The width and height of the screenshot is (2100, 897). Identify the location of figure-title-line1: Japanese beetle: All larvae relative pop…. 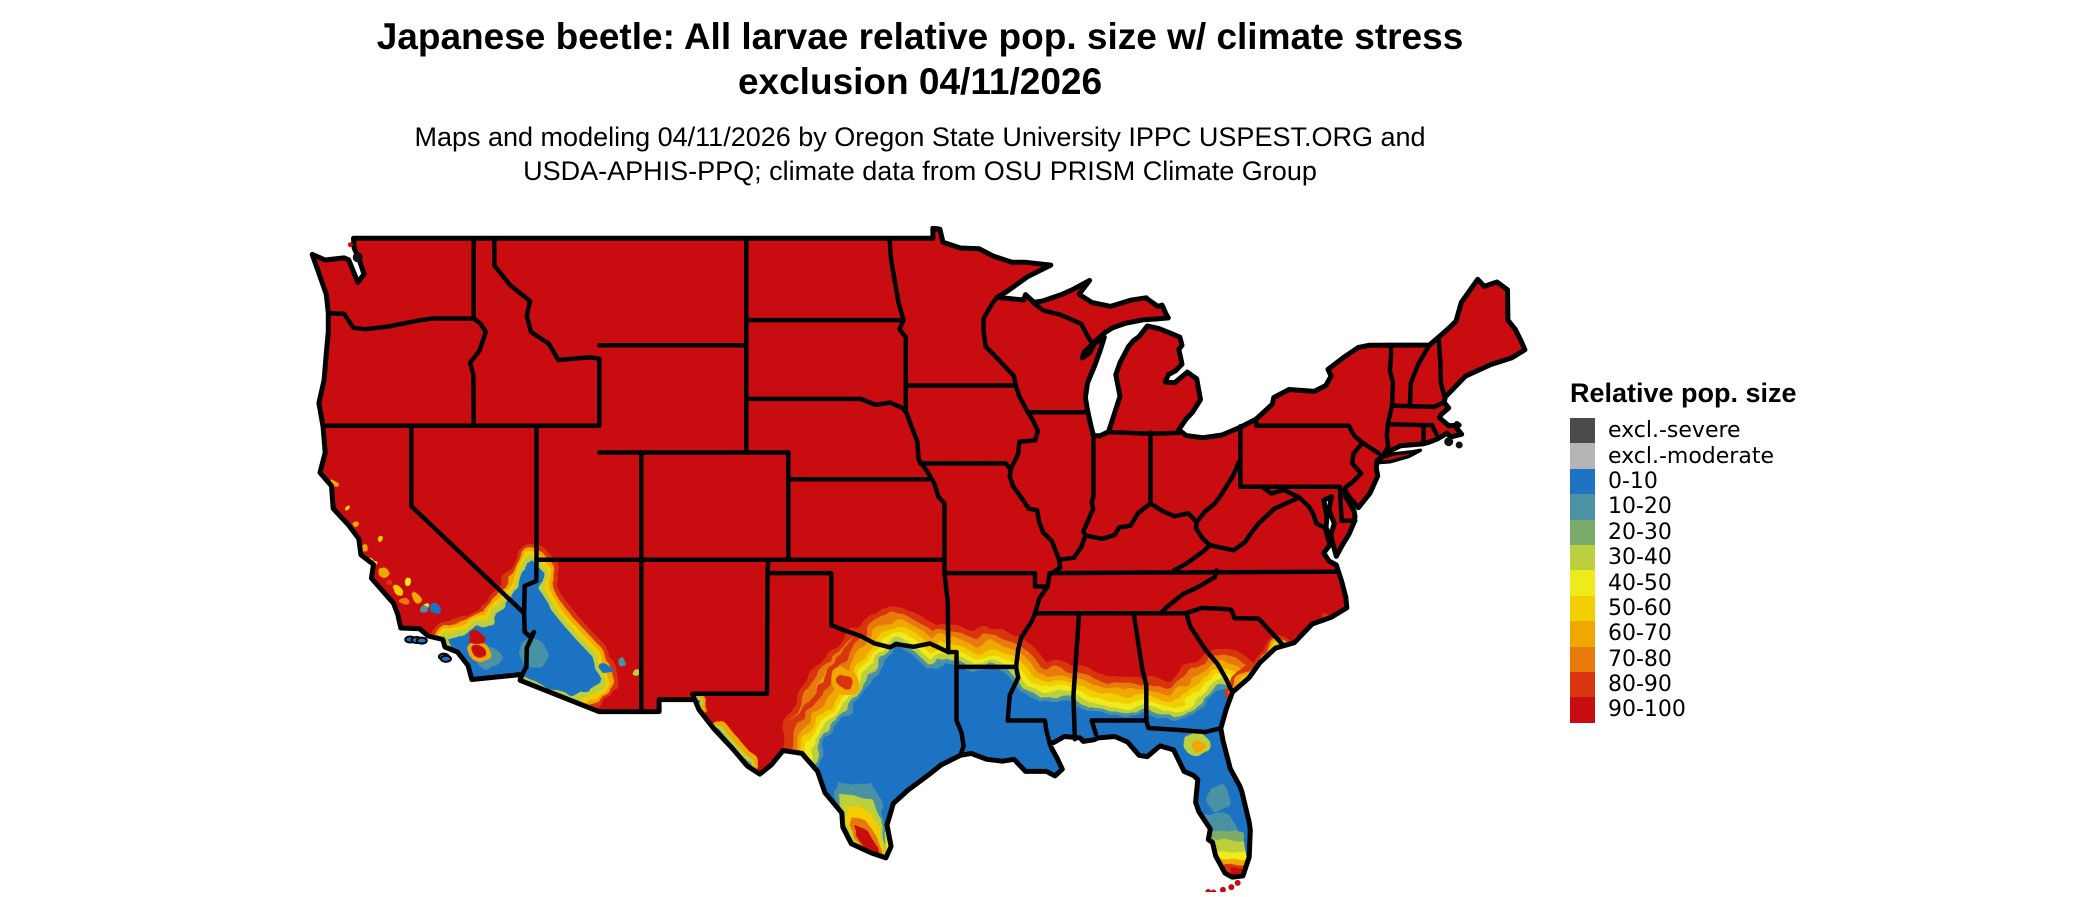
(920, 36).